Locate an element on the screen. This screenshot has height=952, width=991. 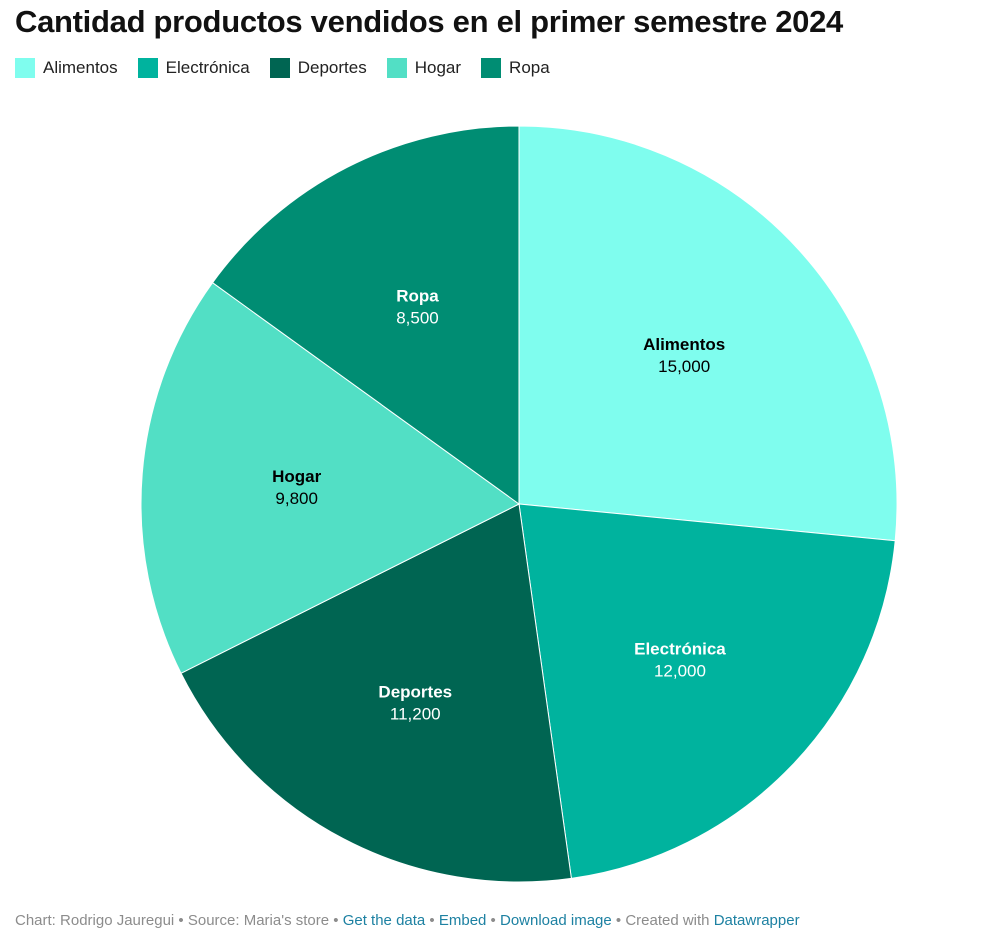
slice-label-name: Electrónica is located at coordinates (680, 648).